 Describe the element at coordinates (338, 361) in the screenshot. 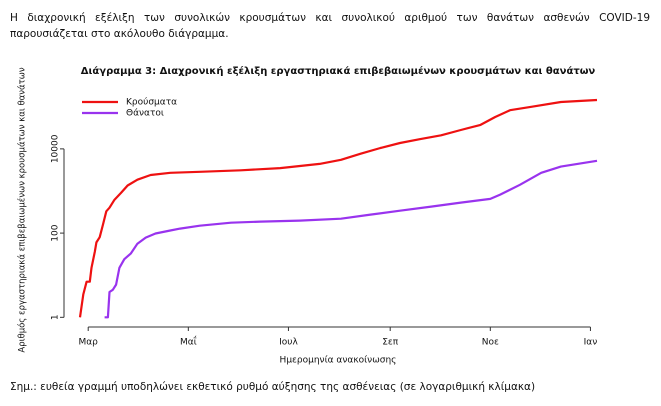

I see `x-axis-label: Ημερομηνία ανακοίνωσης` at that location.